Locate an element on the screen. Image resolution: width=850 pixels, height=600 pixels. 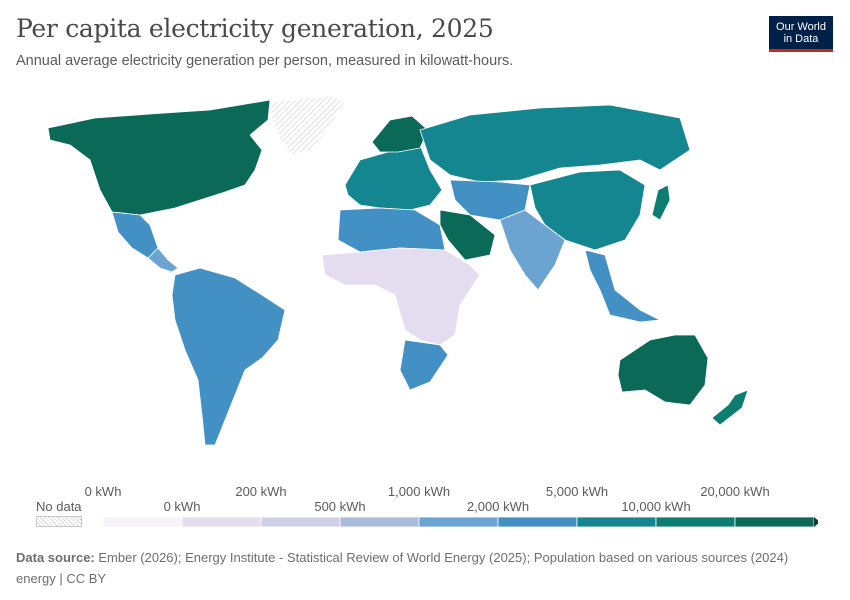
region-scandinavia is located at coordinates (400, 134).